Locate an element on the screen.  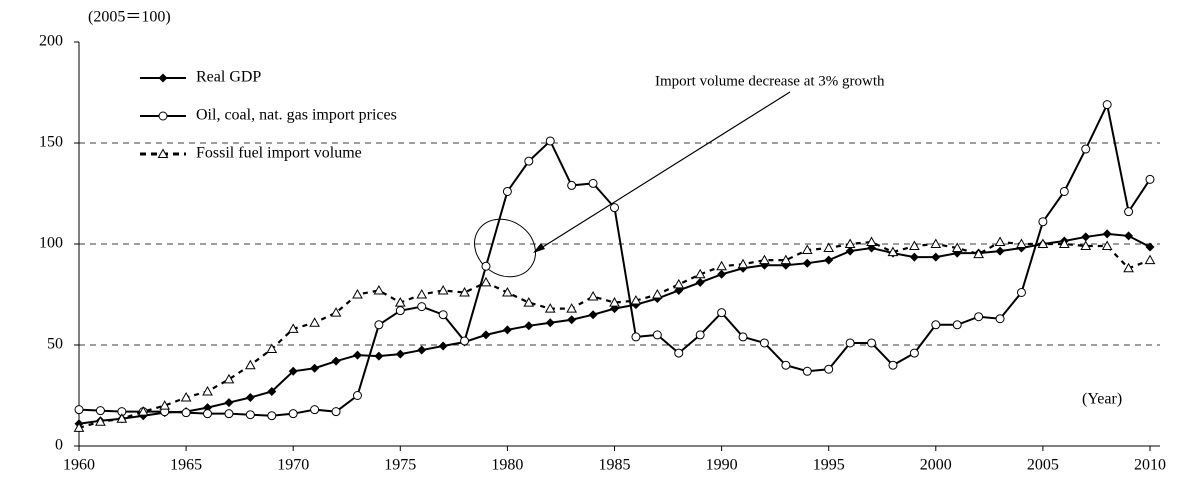
x-tick-label: 1980 is located at coordinates (507, 465).